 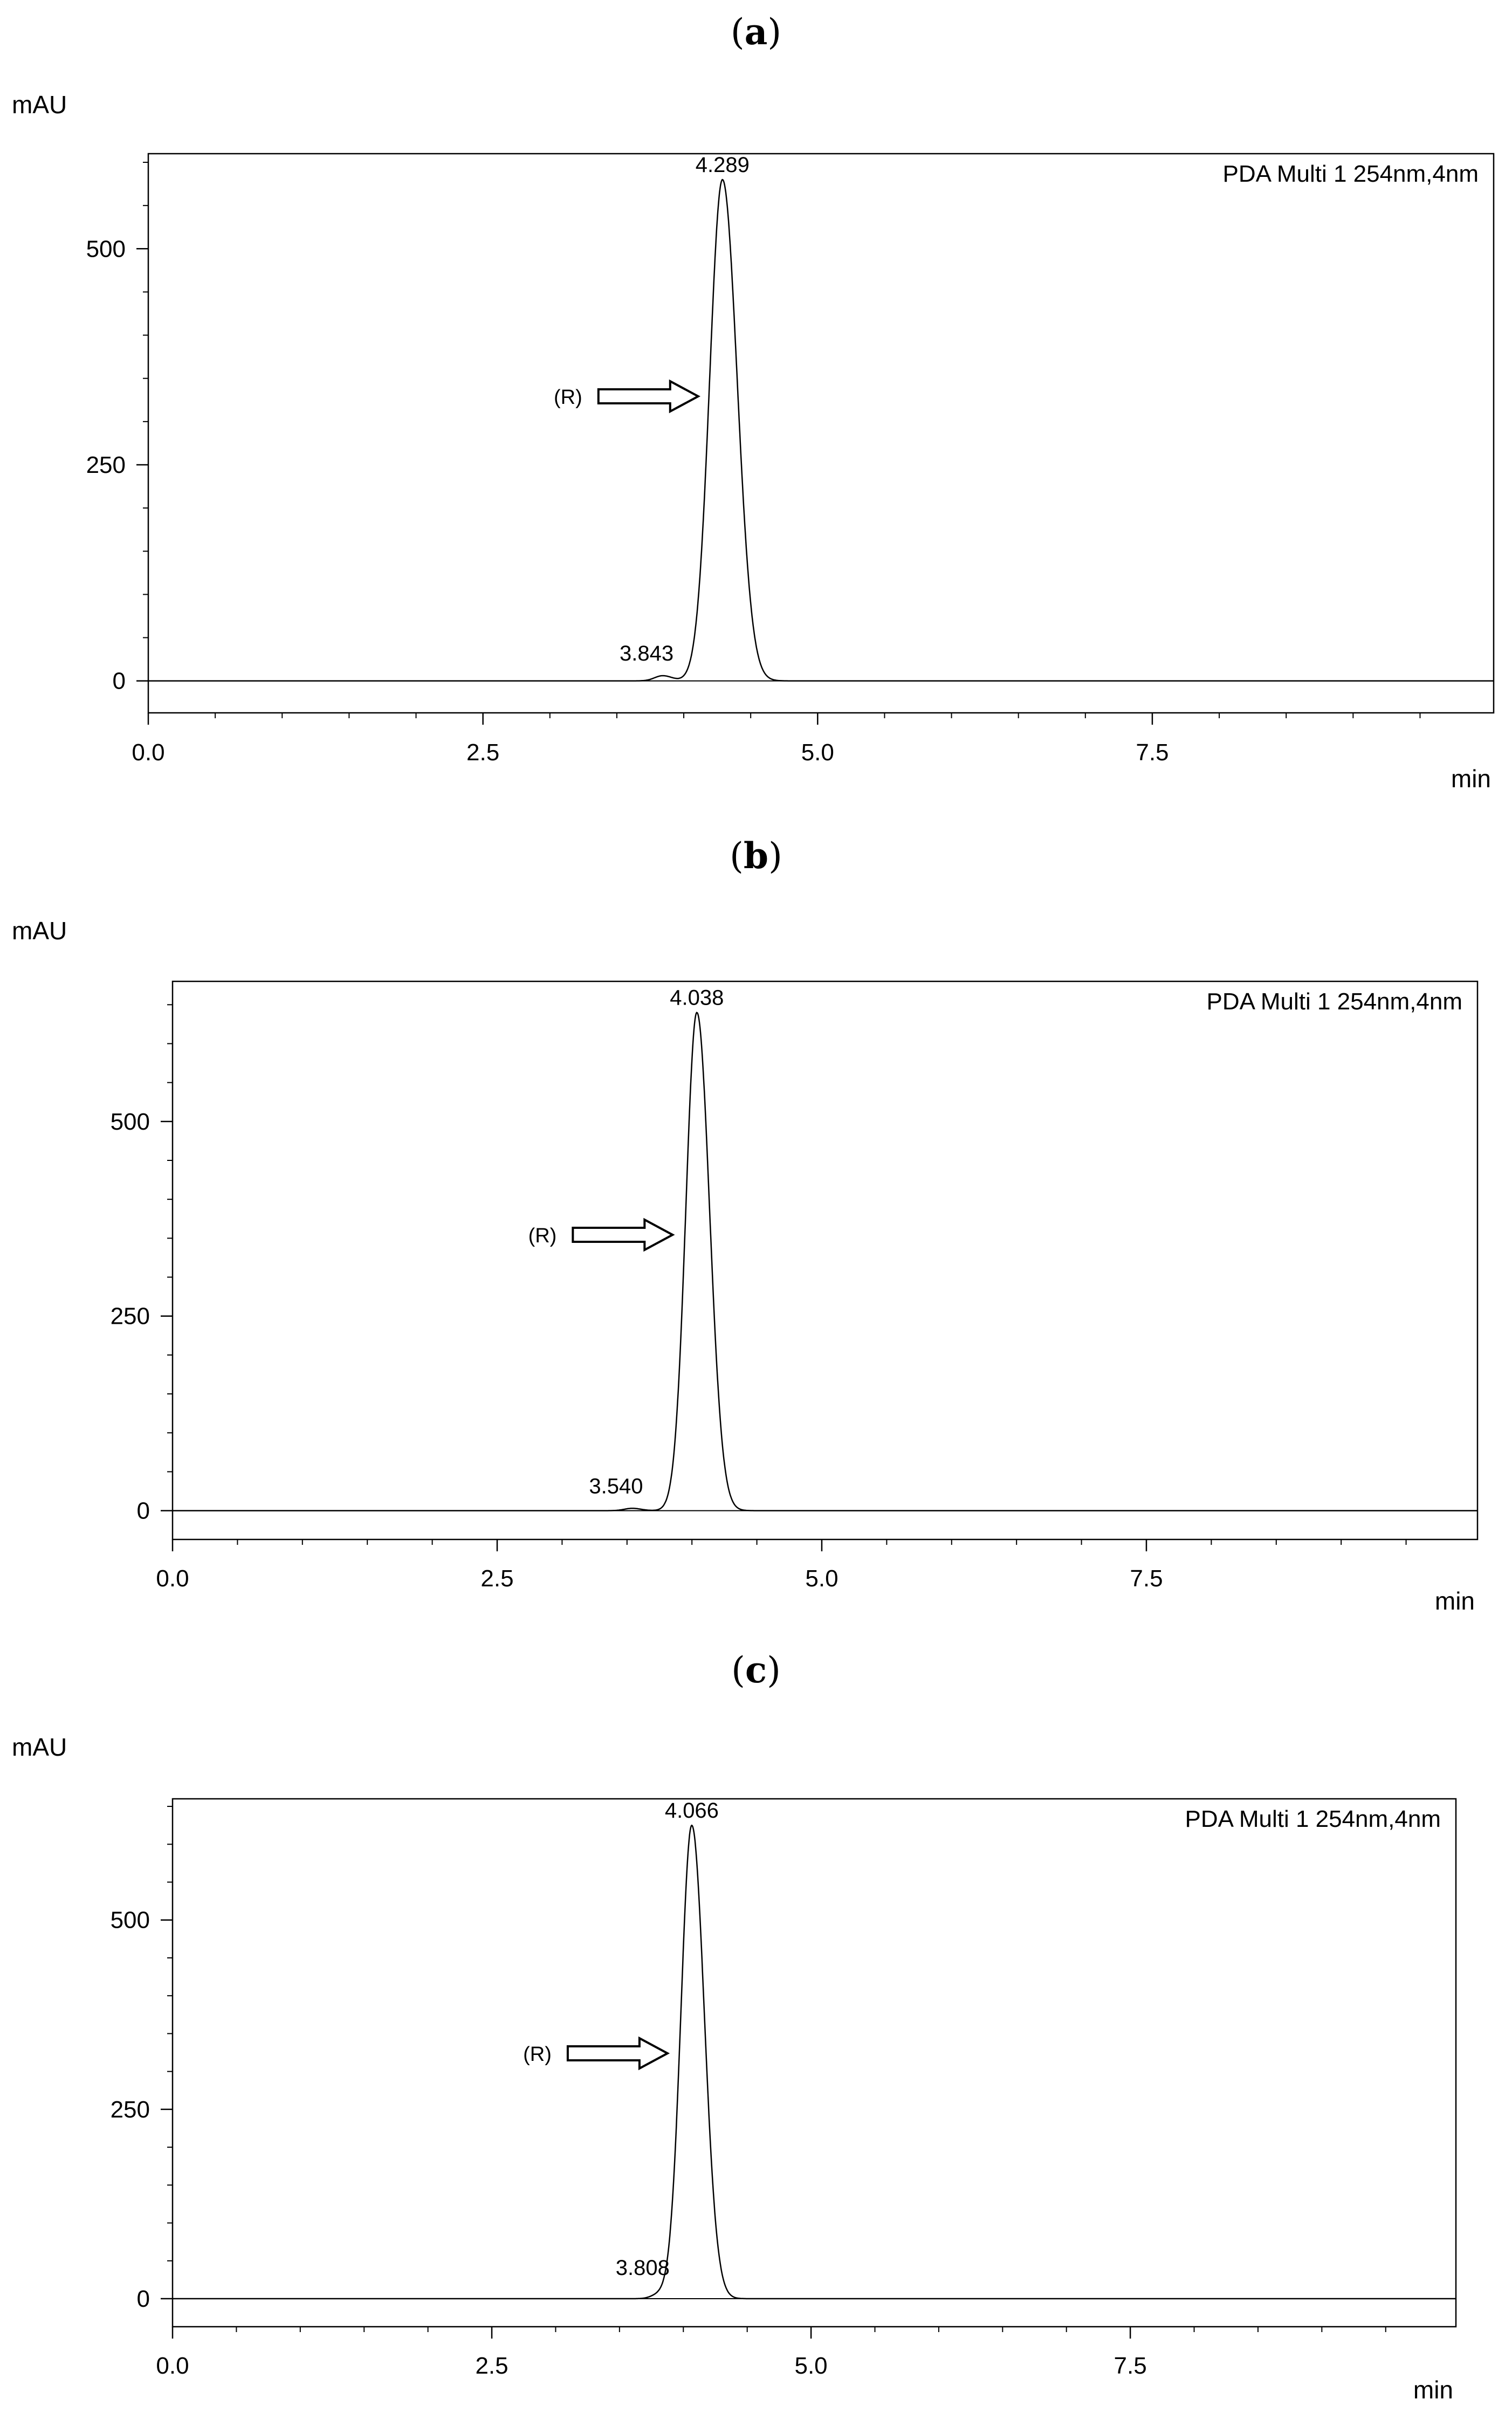 What do you see at coordinates (643, 2268) in the screenshot?
I see `peak-rt-label: 3.808` at bounding box center [643, 2268].